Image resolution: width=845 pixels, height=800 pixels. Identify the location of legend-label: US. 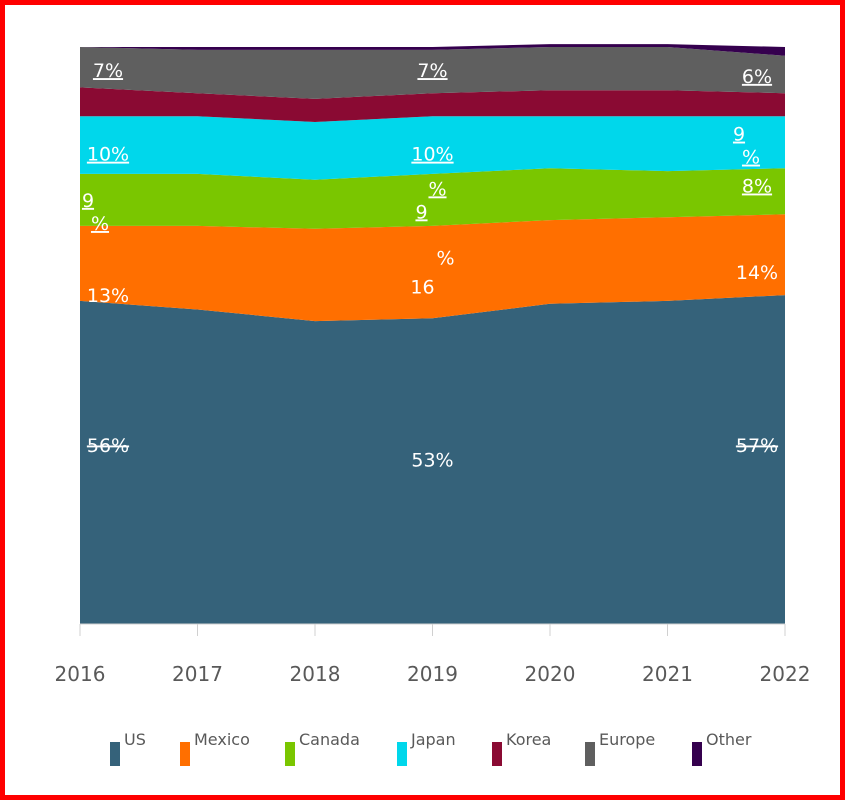
(135, 739).